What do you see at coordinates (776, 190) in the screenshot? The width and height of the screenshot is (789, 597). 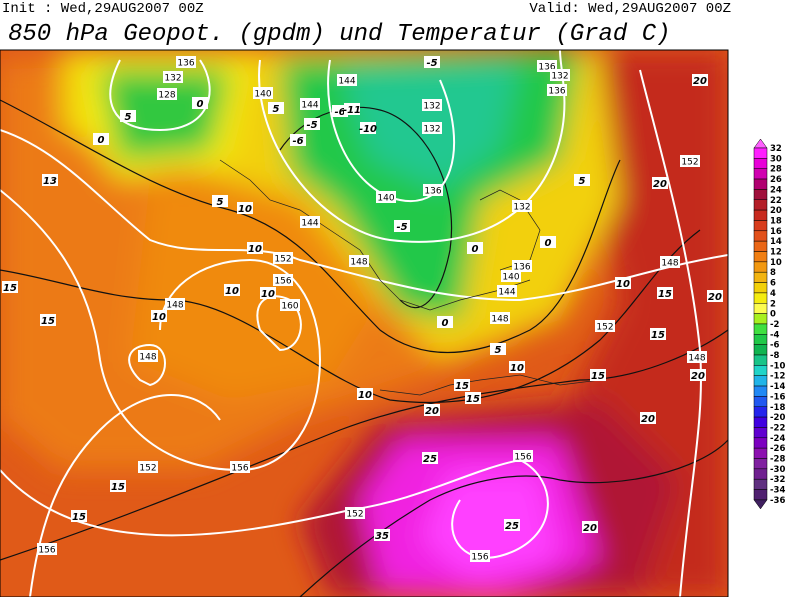 I see `colorbar-label: 24` at bounding box center [776, 190].